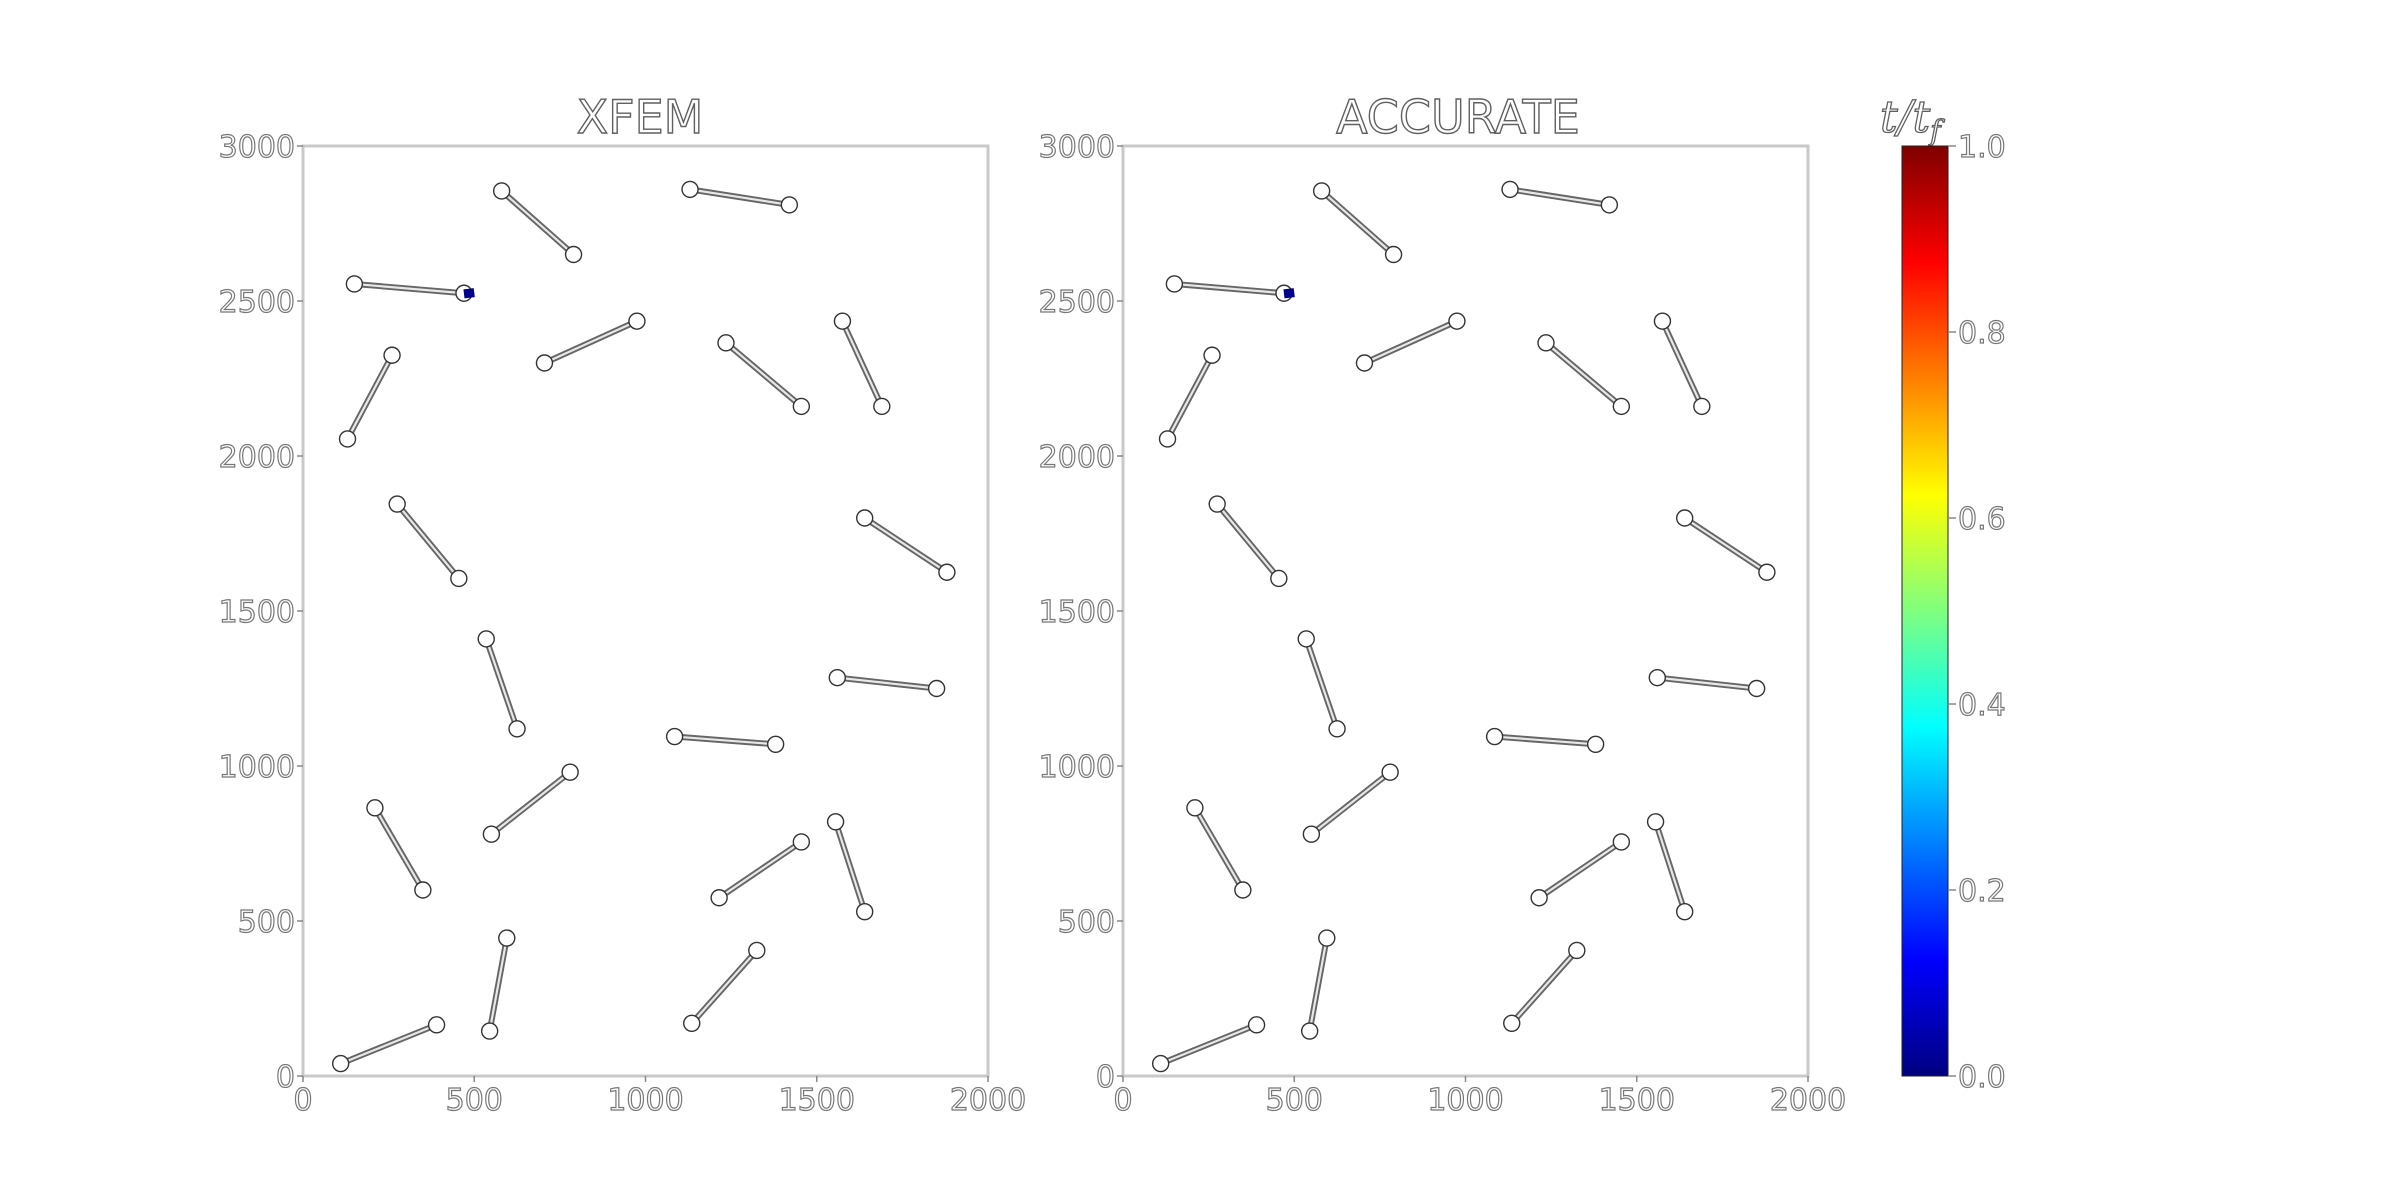 The image size is (2400, 1200). What do you see at coordinates (1637, 1100) in the screenshot?
I see `x-tick-label: 1500` at bounding box center [1637, 1100].